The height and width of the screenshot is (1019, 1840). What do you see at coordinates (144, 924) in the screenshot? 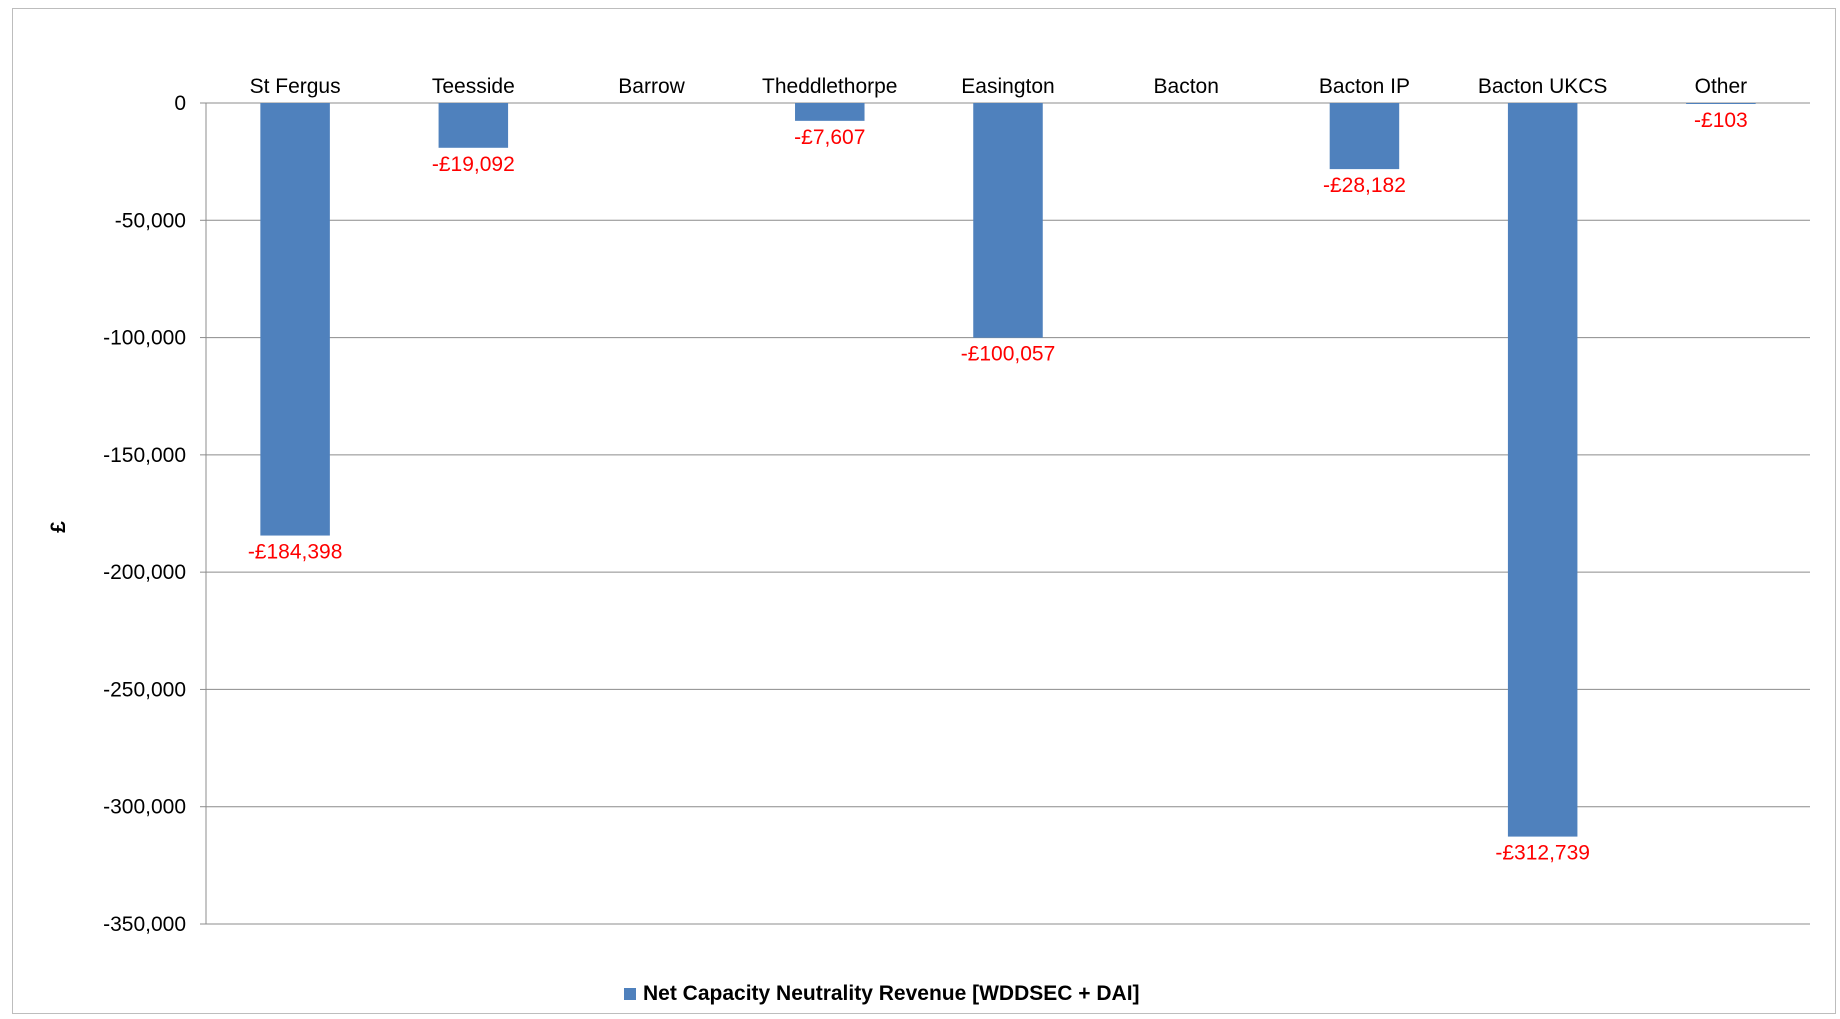
I see `y-tick-label: -350,000` at bounding box center [144, 924].